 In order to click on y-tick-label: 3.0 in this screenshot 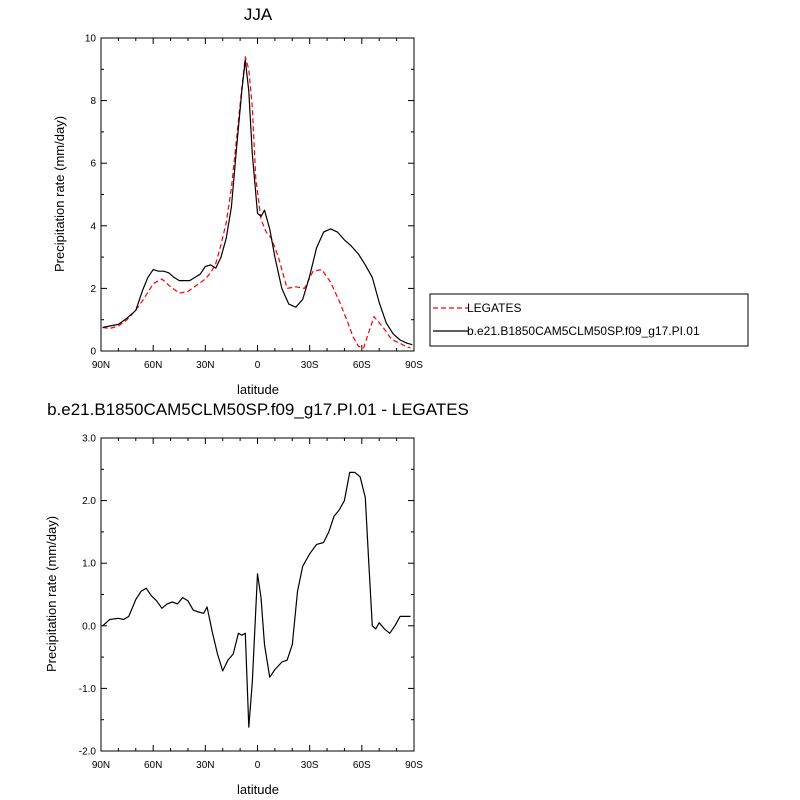, I will do `click(89, 439)`.